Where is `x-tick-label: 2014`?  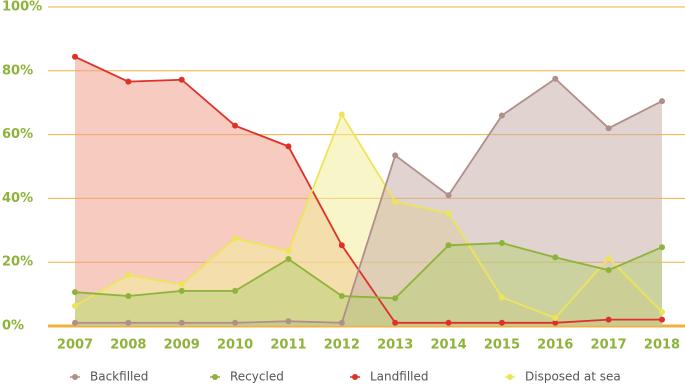
x-tick-label: 2014 is located at coordinates (448, 345).